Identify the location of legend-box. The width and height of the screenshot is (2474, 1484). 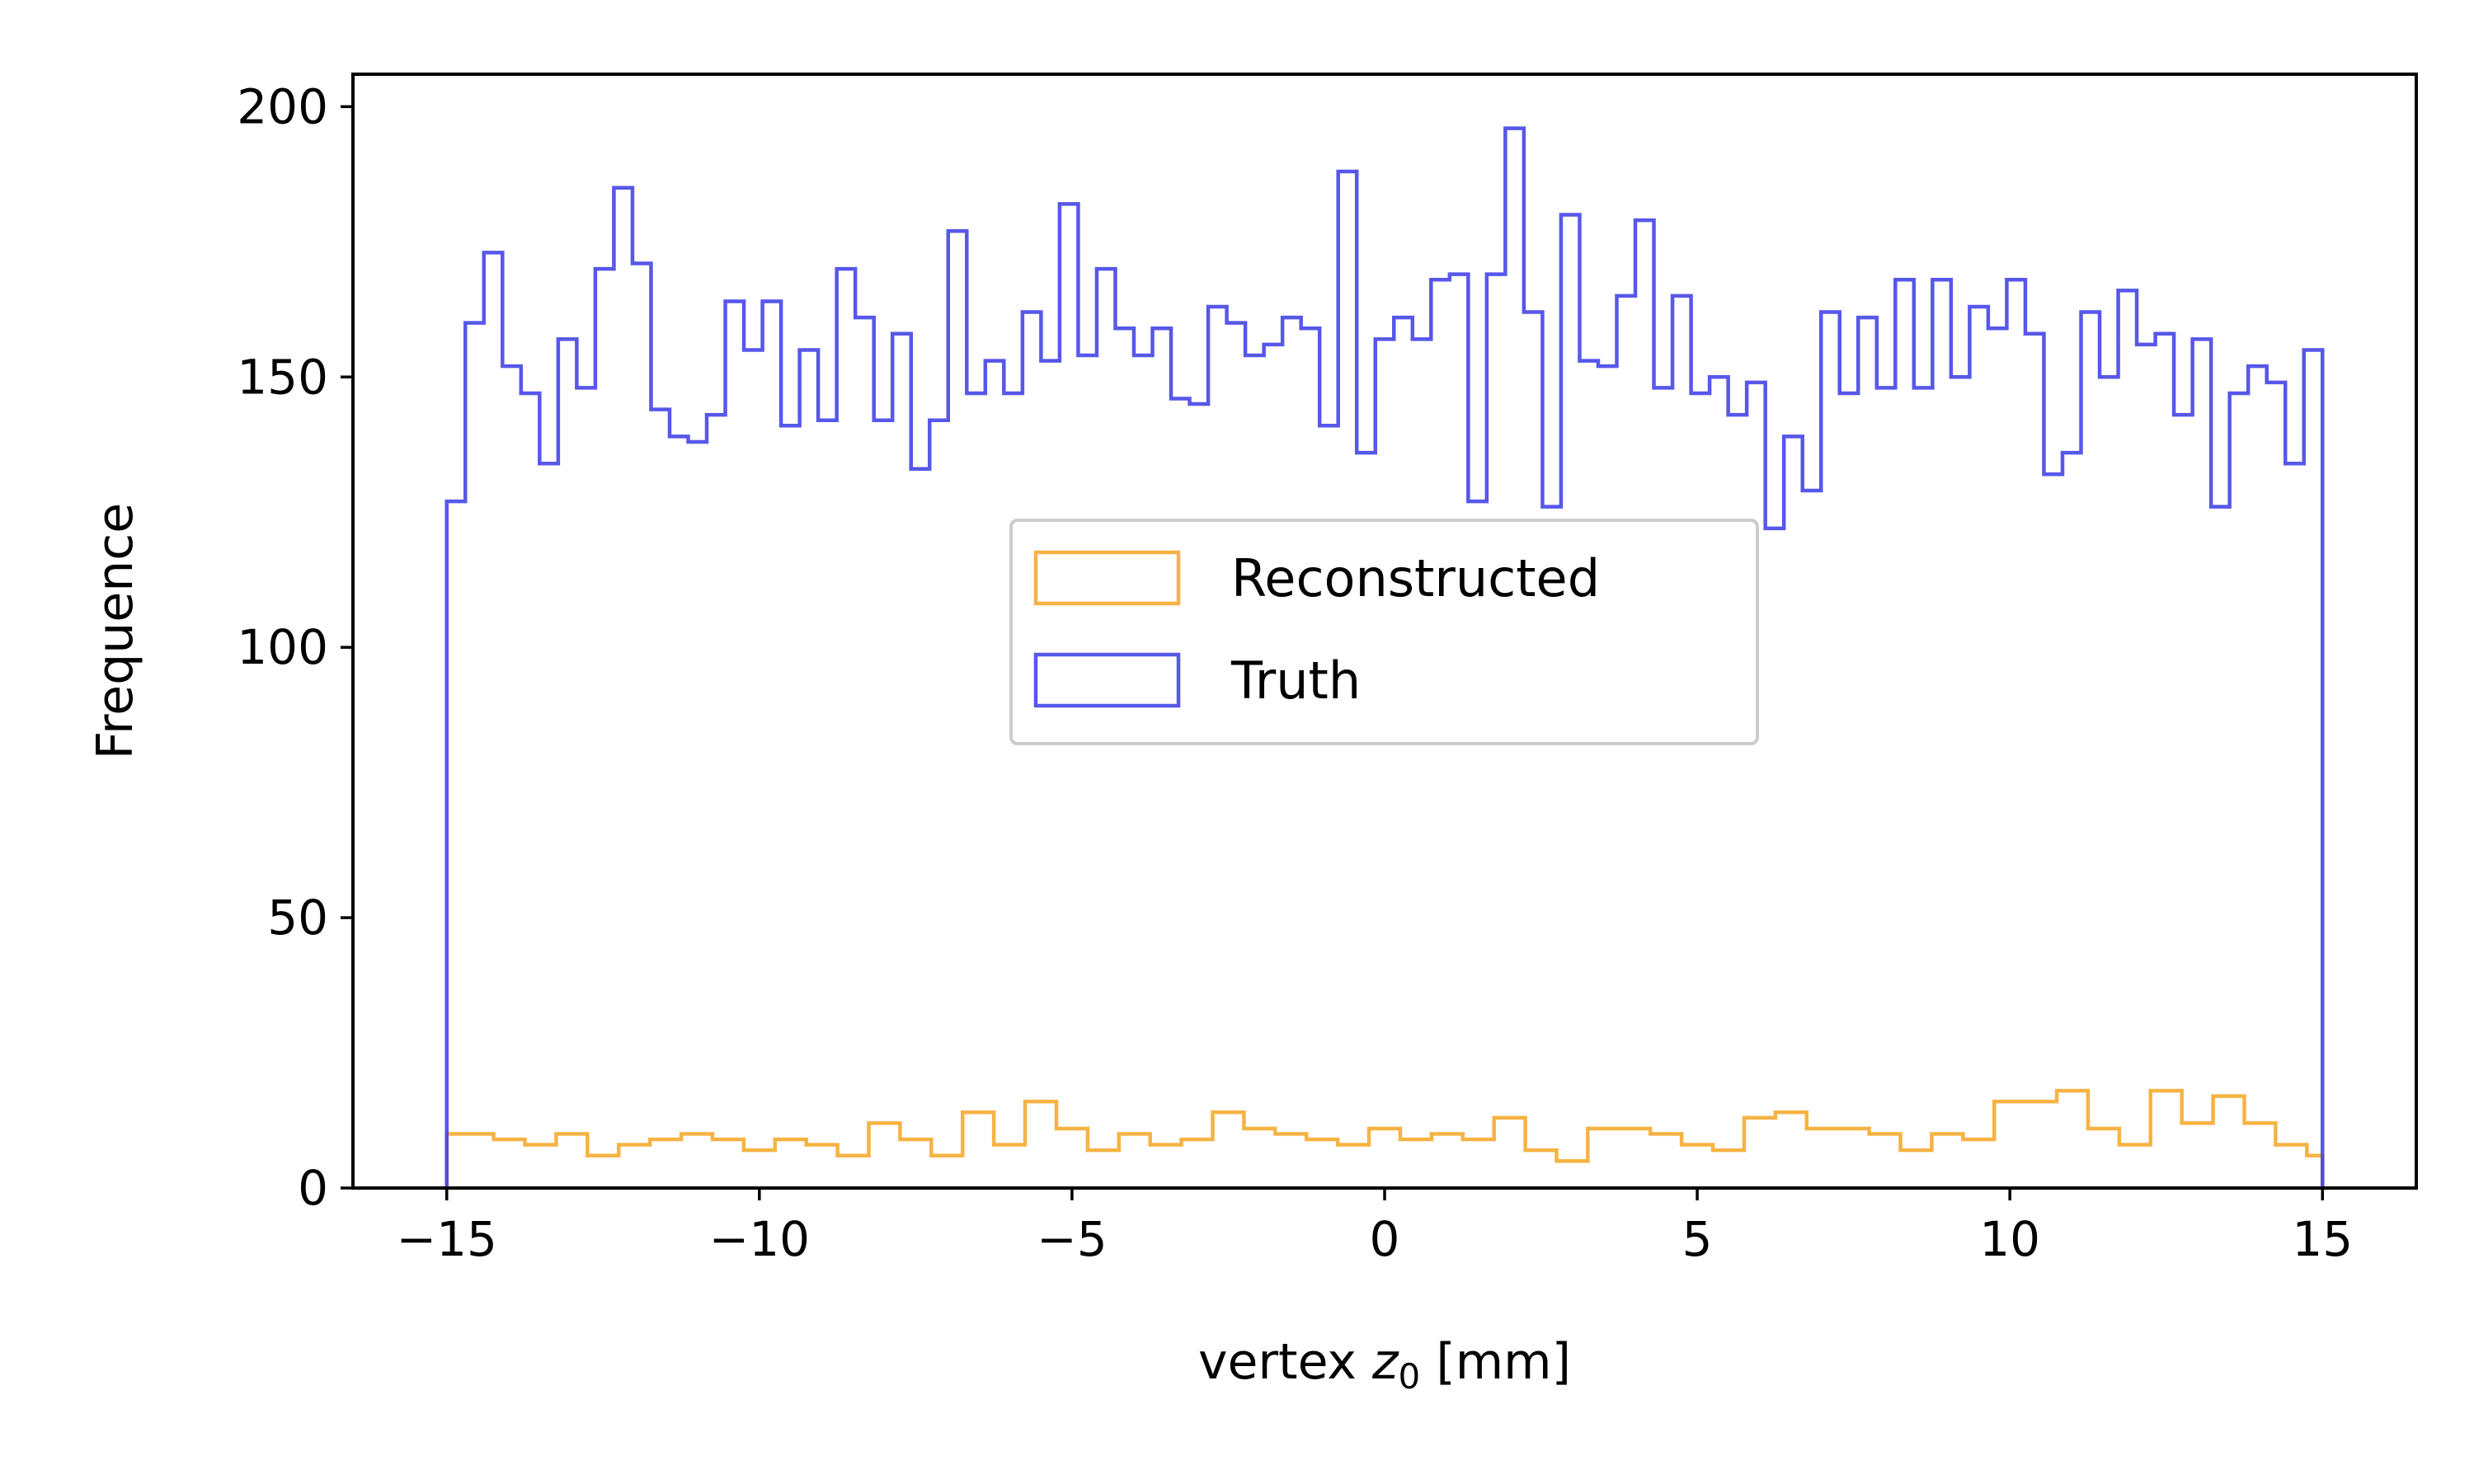
(1384, 632).